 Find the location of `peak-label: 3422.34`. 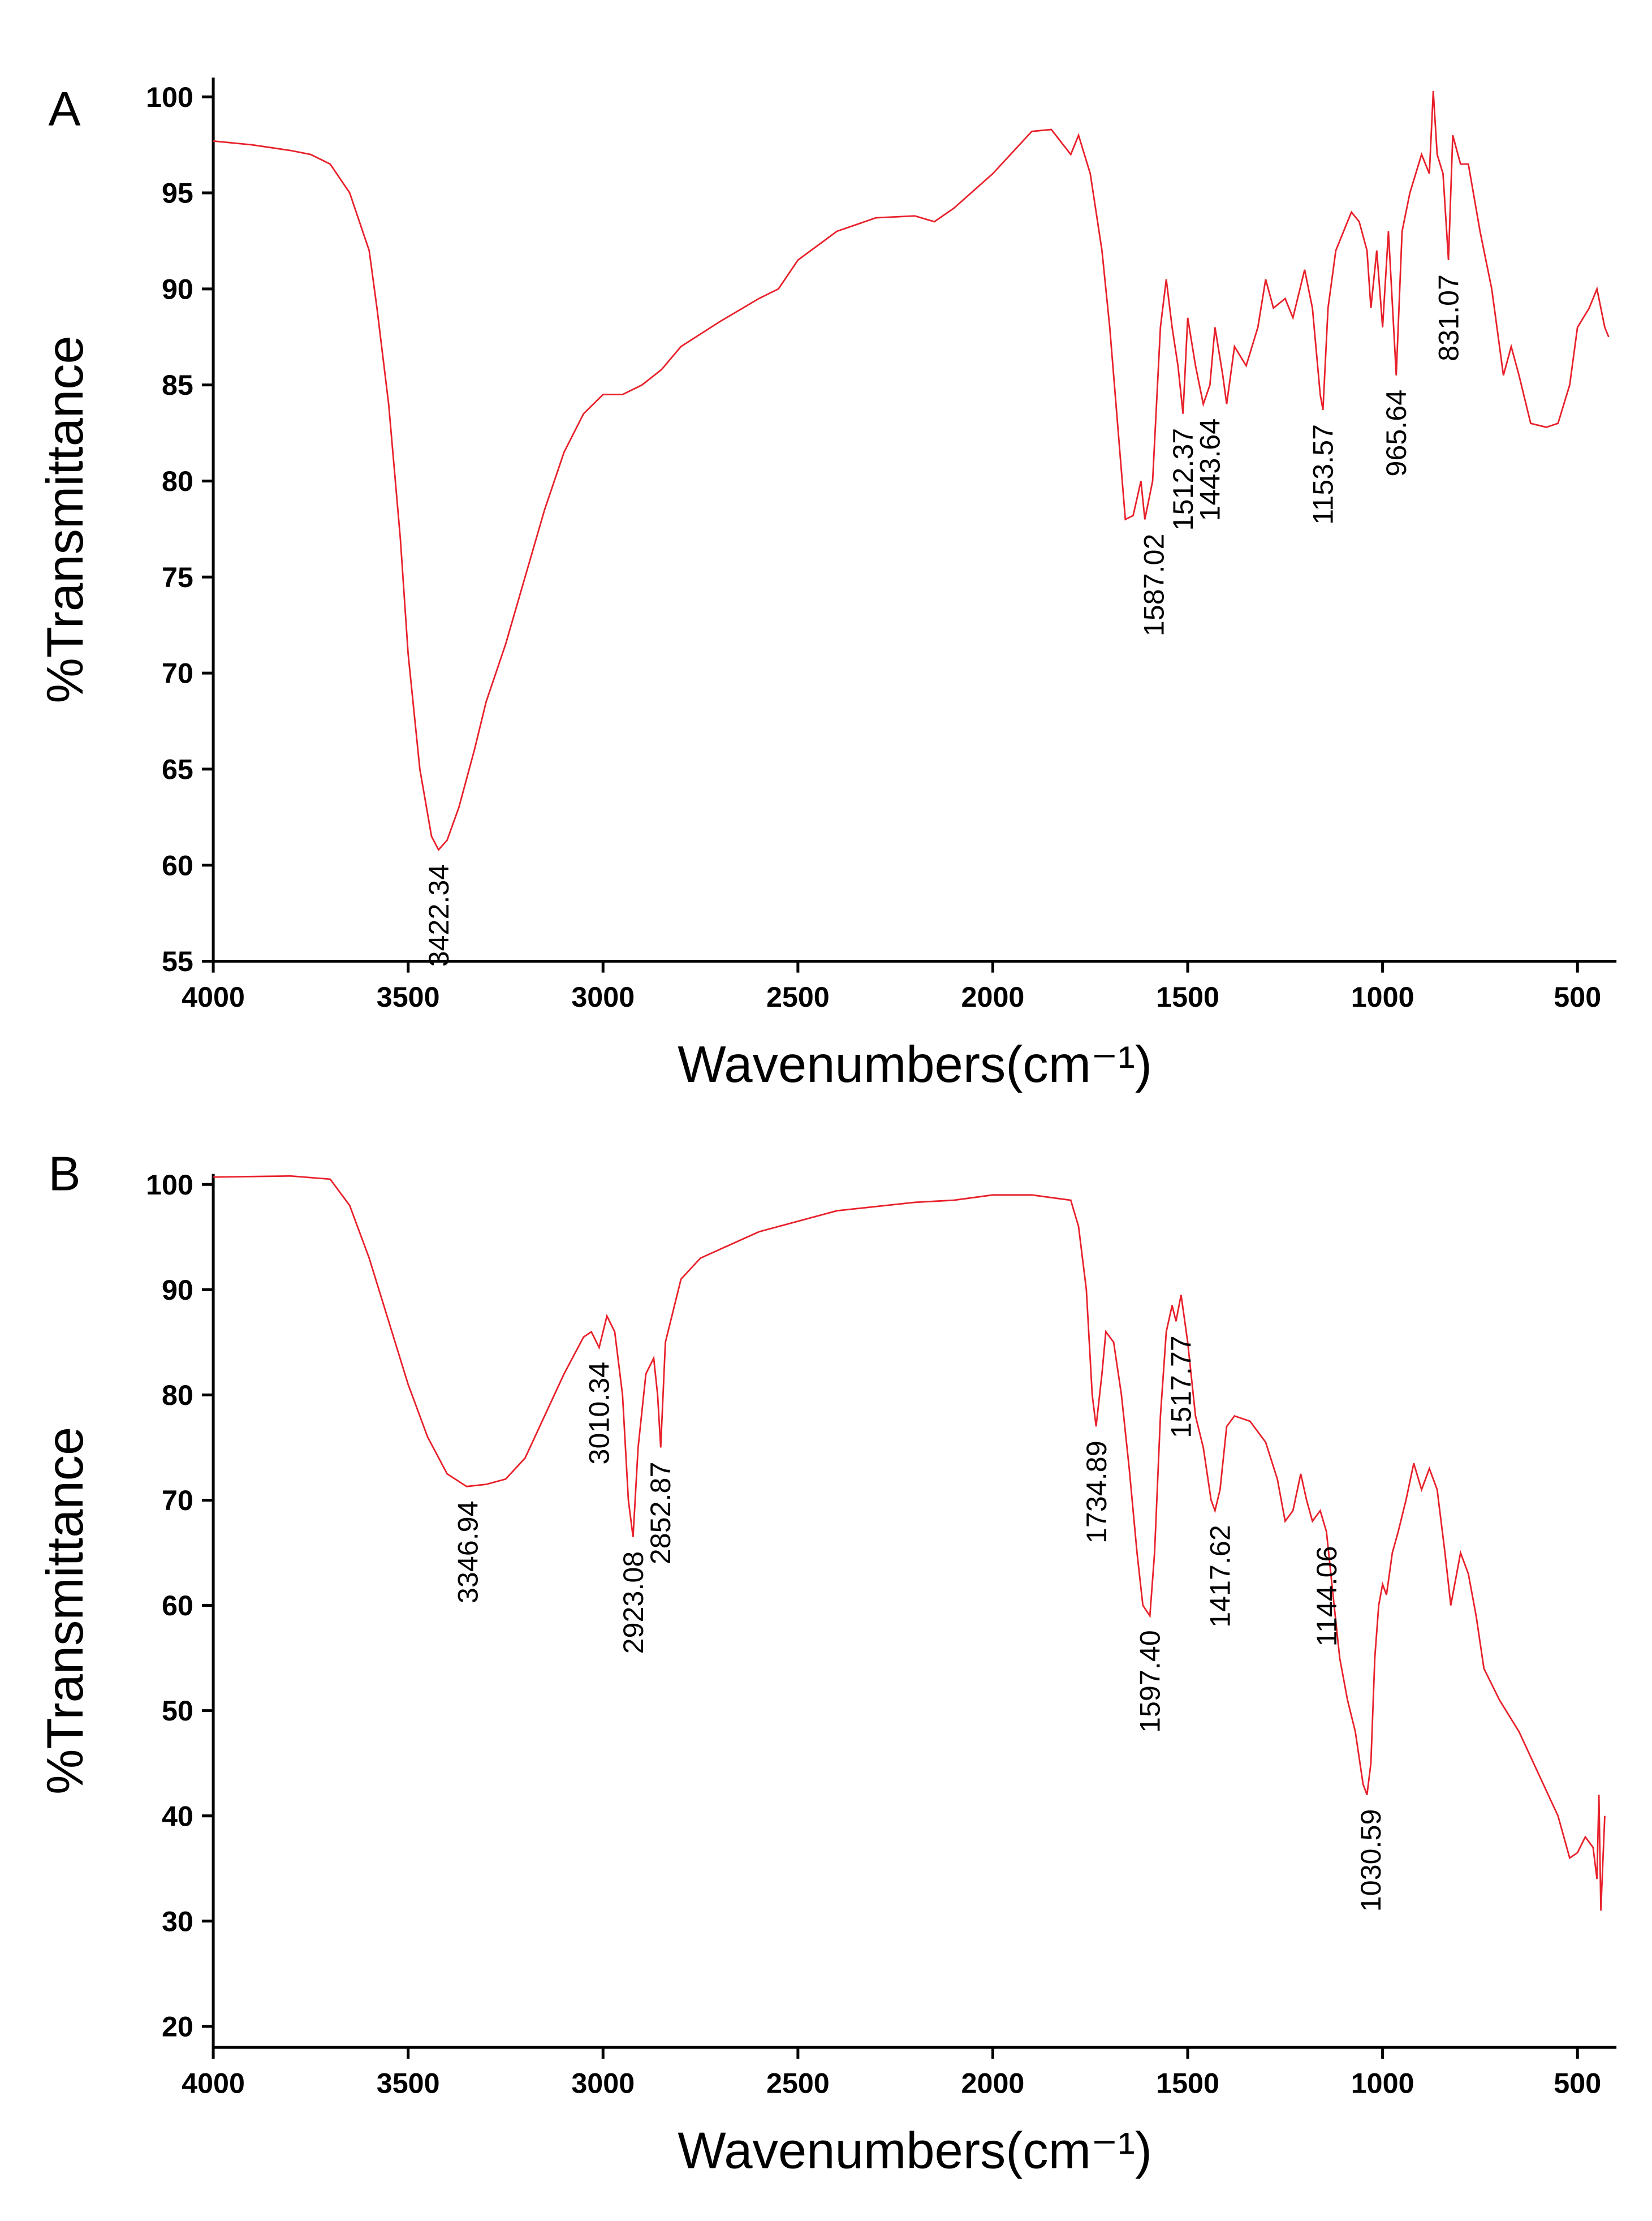

peak-label: 3422.34 is located at coordinates (439, 915).